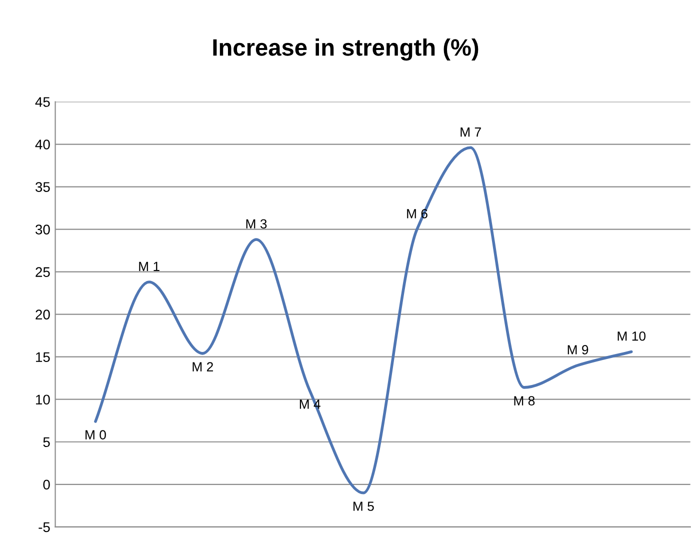 The image size is (691, 550). Describe the element at coordinates (470, 132) in the screenshot. I see `x-tick-label: M 7` at that location.